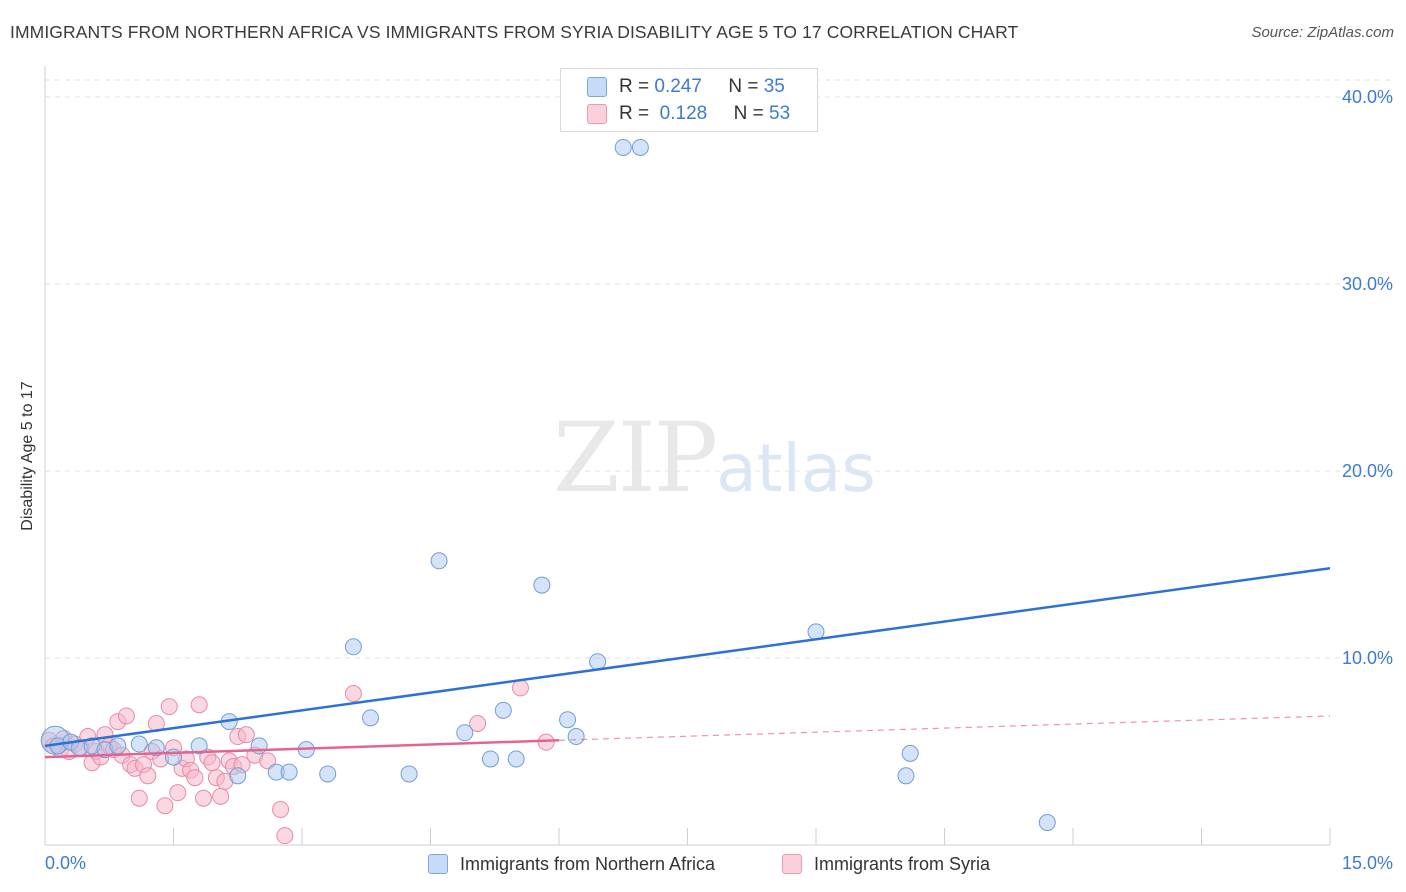 The image size is (1406, 892). Describe the element at coordinates (1367, 658) in the screenshot. I see `y-tick-label: 10.0%` at that location.